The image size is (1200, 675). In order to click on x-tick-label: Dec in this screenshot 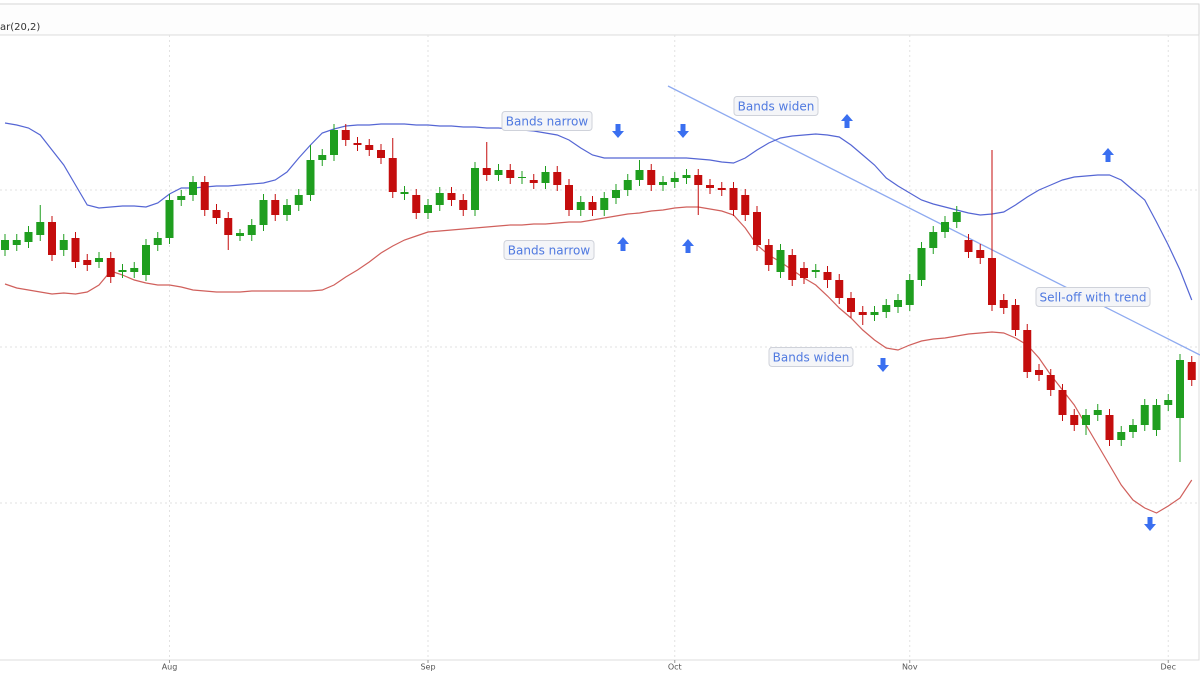, I will do `click(1168, 667)`.